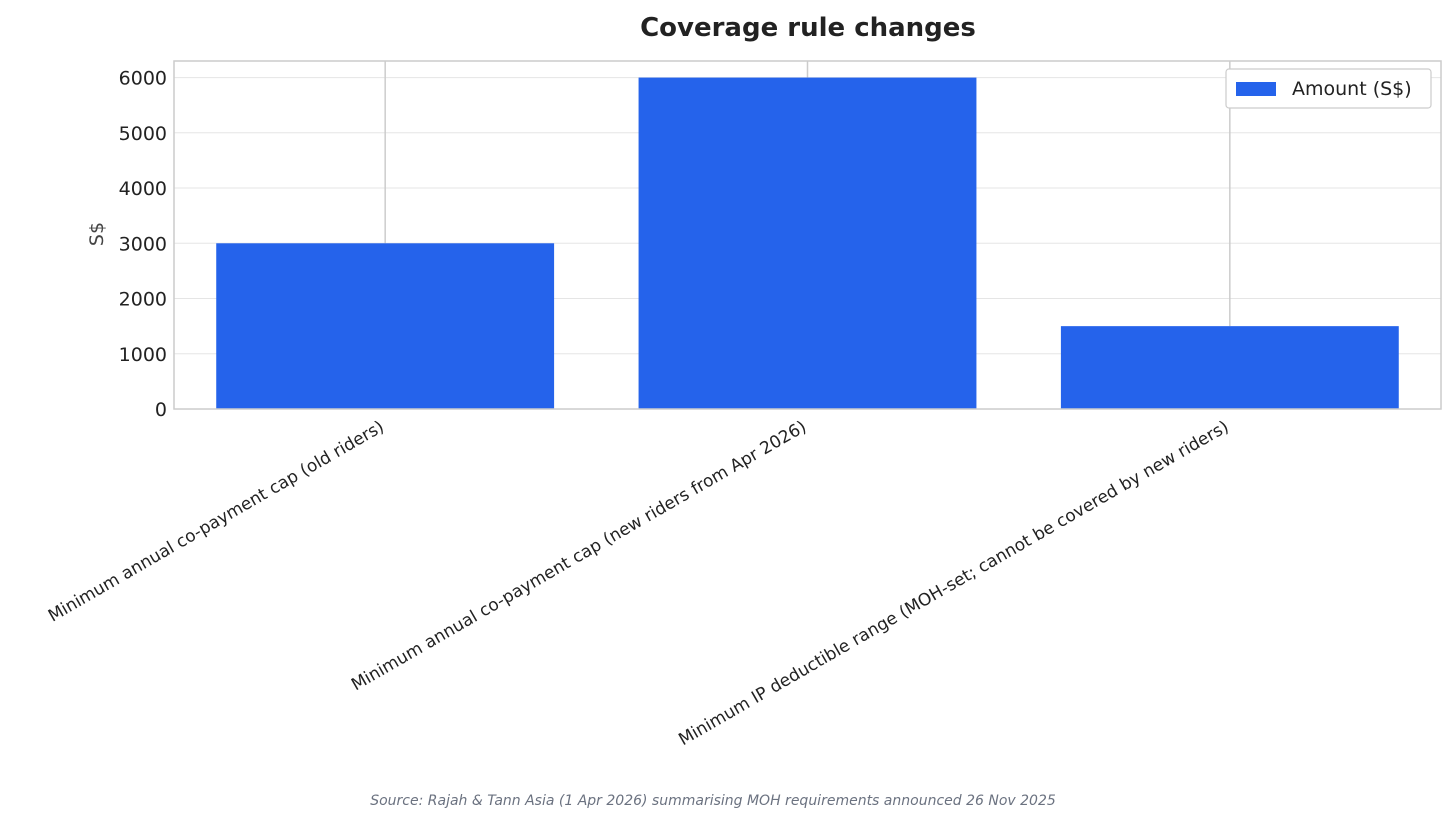 The image size is (1456, 824). I want to click on y-tick-label: 0, so click(161, 410).